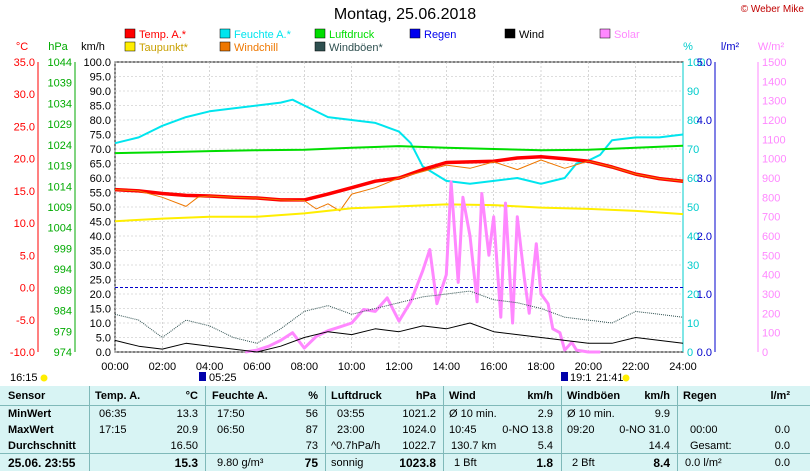 The image size is (810, 471). I want to click on moonrise-icon, so click(564, 376).